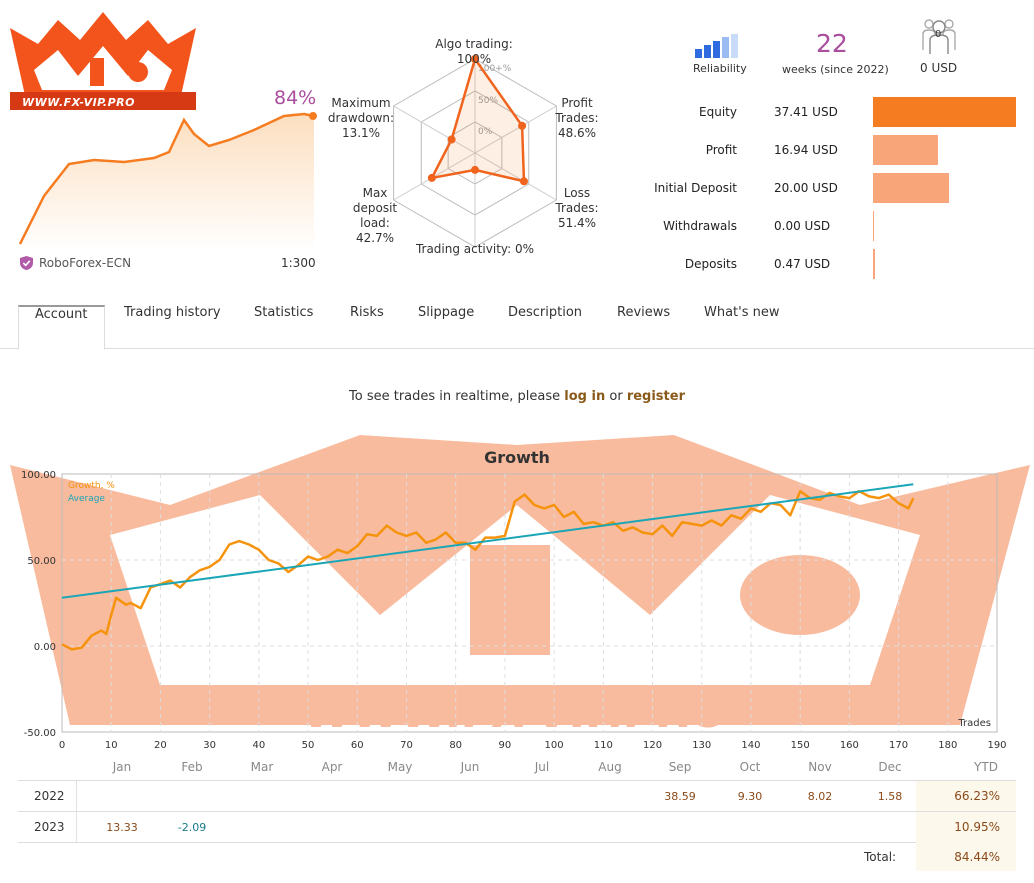  Describe the element at coordinates (655, 396) in the screenshot. I see `register-link: register` at that location.